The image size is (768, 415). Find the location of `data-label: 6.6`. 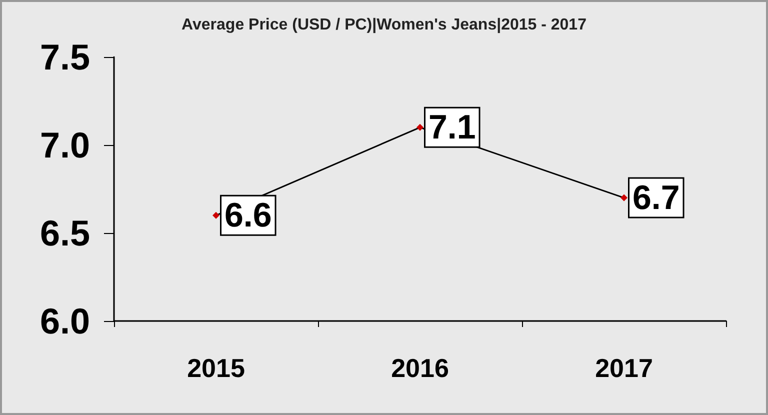

data-label: 6.6 is located at coordinates (248, 215).